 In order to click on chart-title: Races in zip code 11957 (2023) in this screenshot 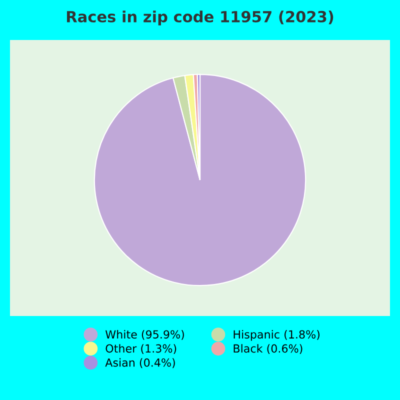, I will do `click(200, 18)`.